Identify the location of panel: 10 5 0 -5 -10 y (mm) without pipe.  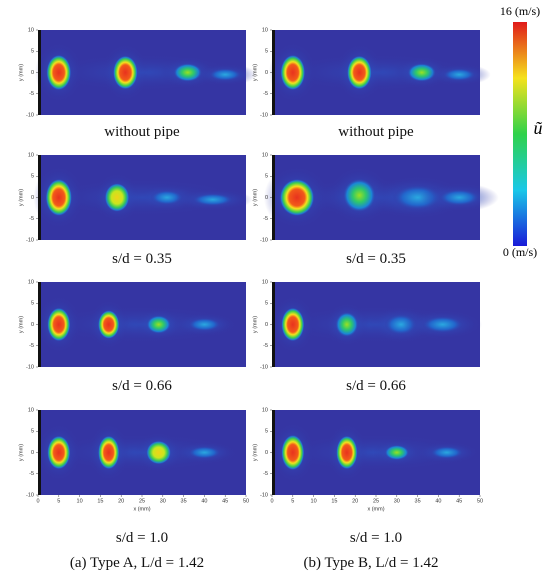
(371, 83).